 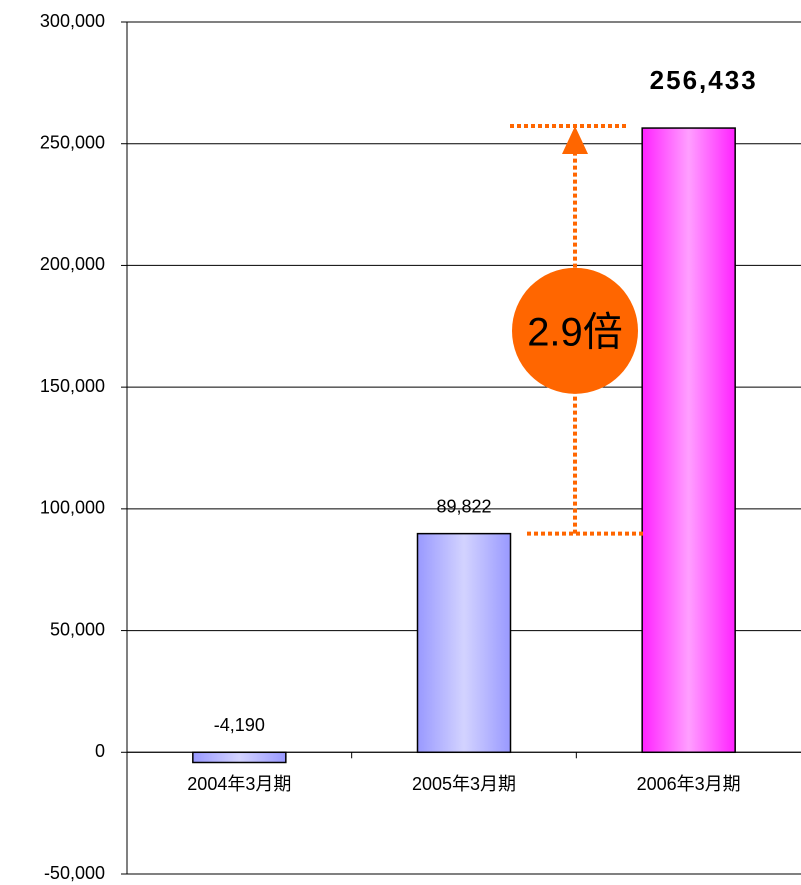 I want to click on y-tick-label: -50,000, so click(x=74, y=873).